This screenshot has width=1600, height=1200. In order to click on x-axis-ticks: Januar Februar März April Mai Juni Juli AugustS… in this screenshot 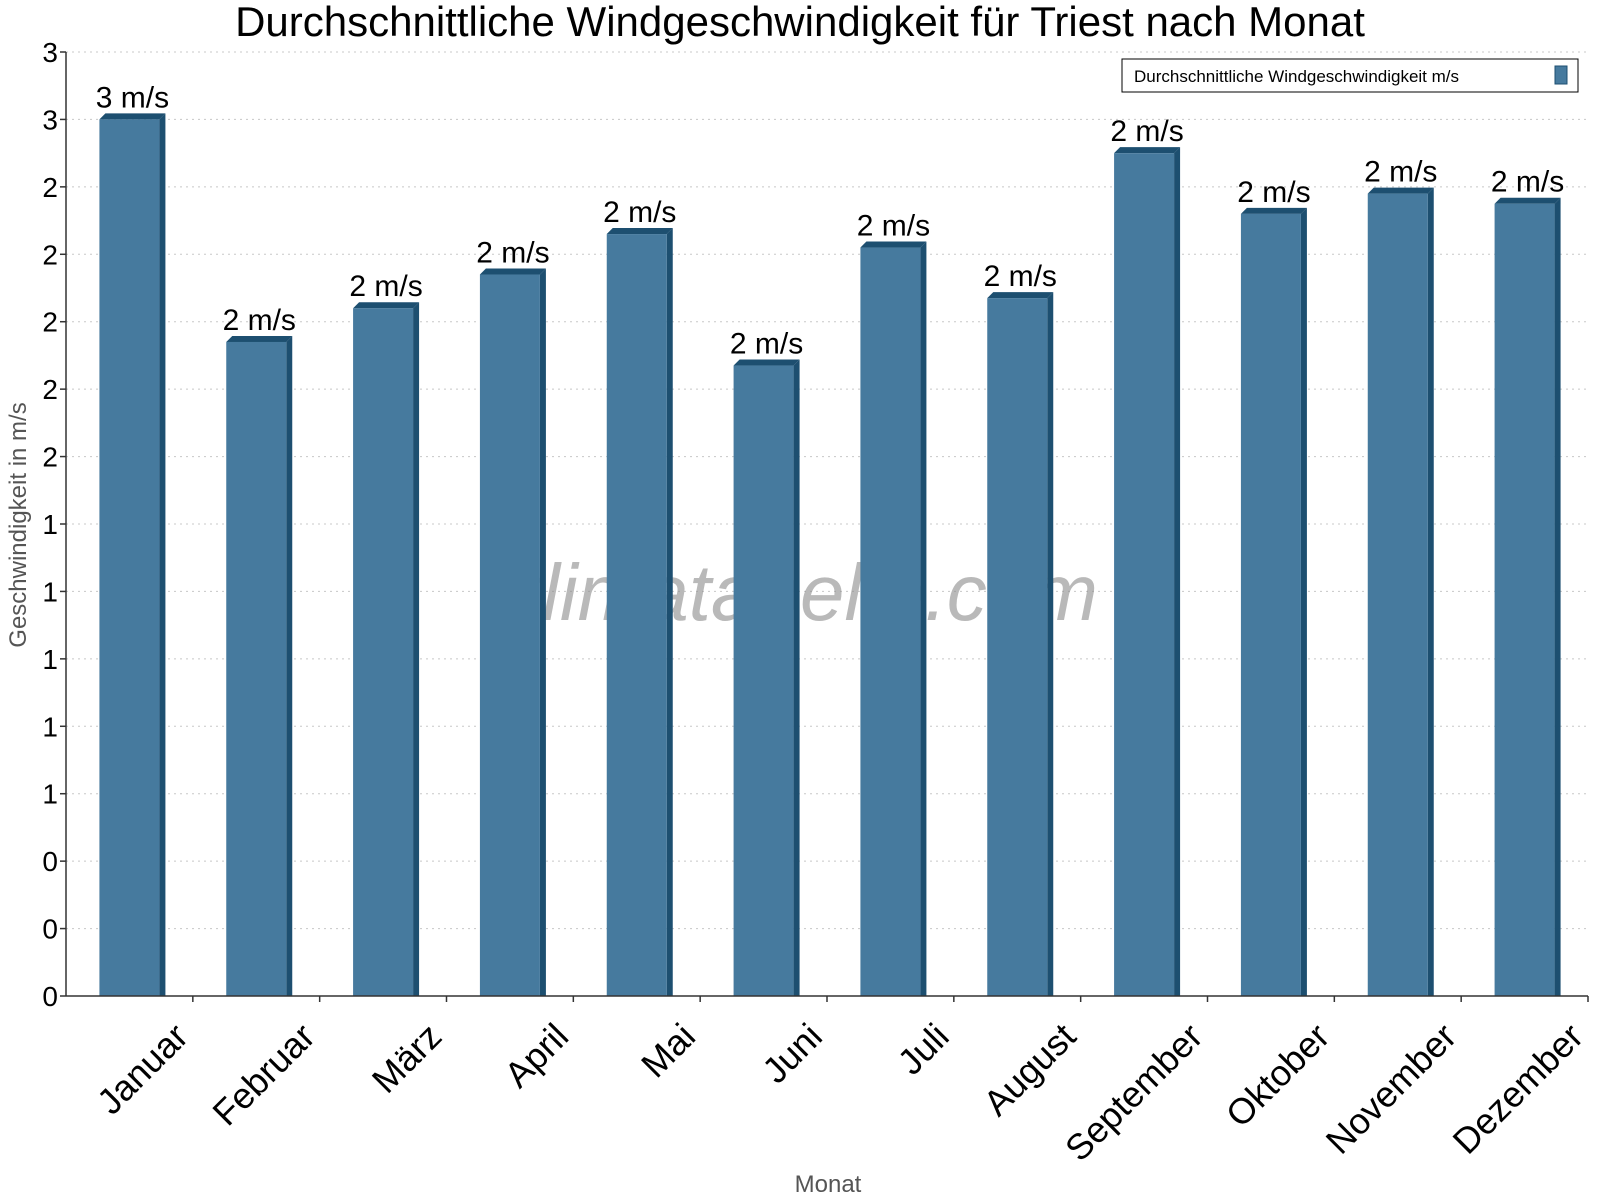, I will do `click(840, 1082)`.